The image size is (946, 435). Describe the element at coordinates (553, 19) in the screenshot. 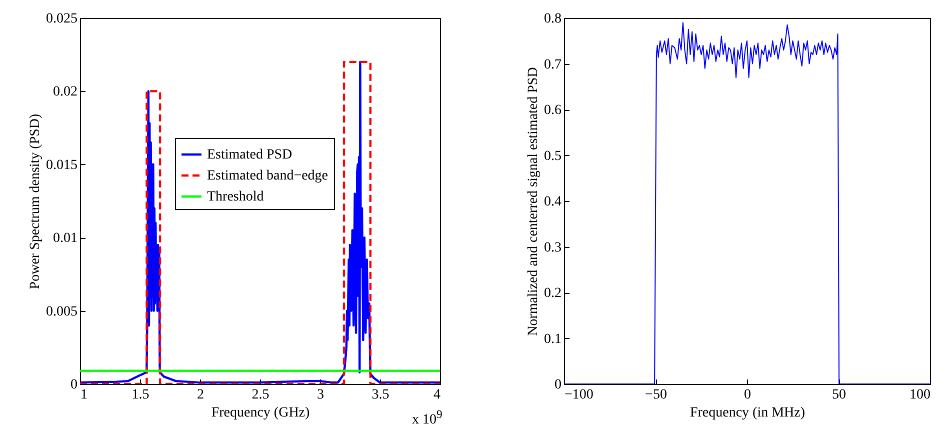

I see `y-tick-label: 0.8` at that location.